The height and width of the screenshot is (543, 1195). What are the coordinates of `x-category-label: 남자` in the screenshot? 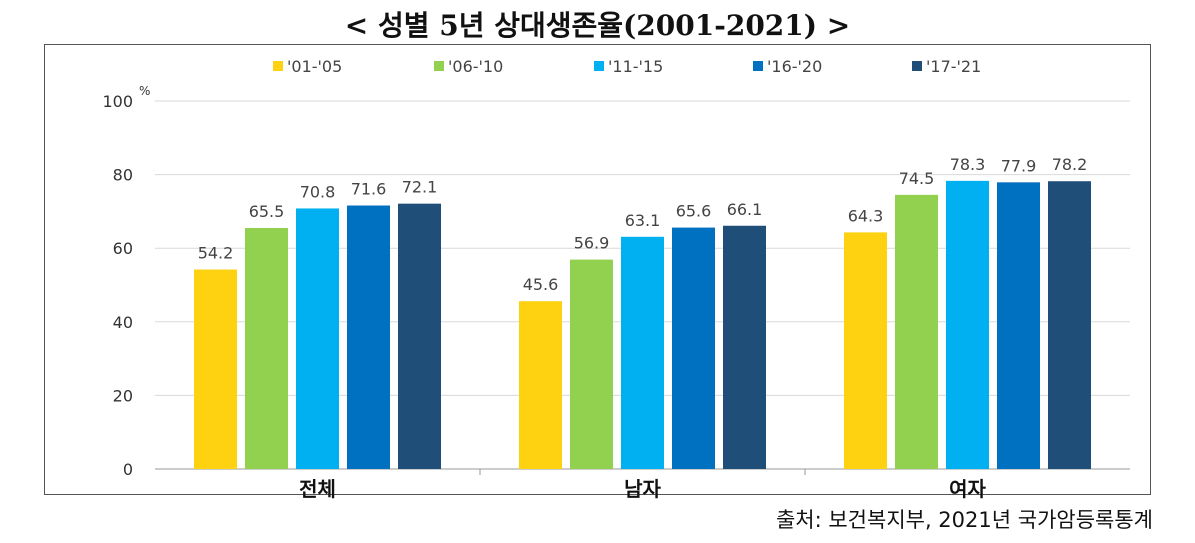 It's located at (642, 489).